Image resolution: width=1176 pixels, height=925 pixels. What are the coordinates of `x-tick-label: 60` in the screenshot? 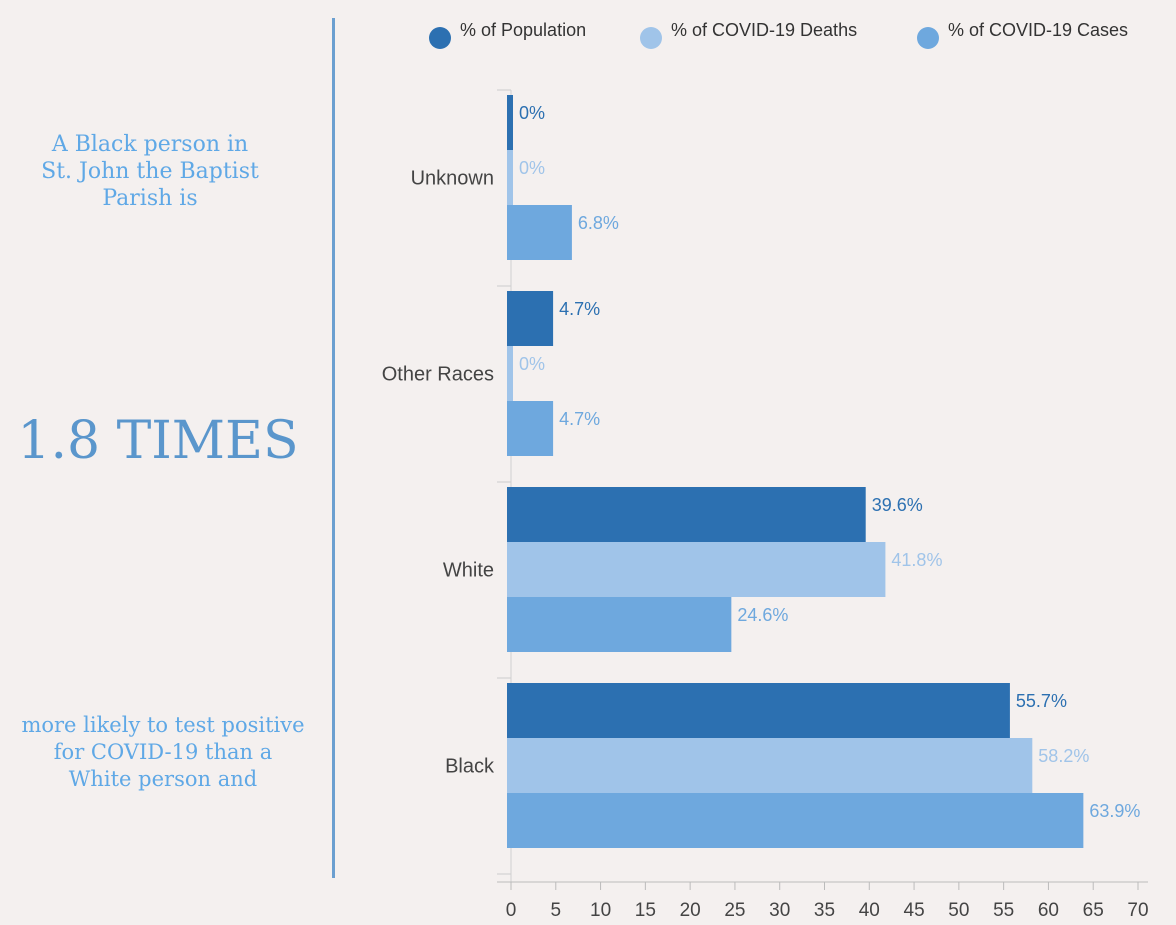 It's located at (1048, 910).